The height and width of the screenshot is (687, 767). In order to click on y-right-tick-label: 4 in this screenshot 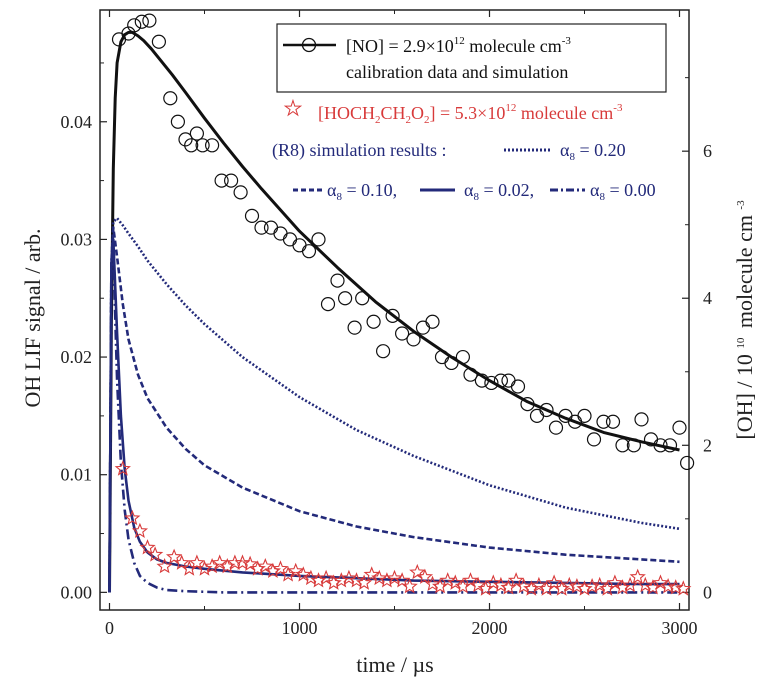, I will do `click(707, 298)`.